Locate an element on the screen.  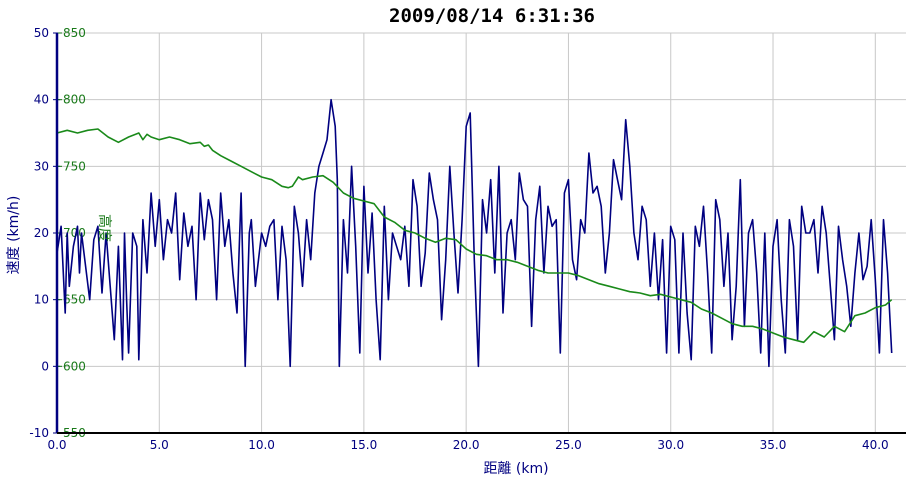
x-tick-label: 0.0 is located at coordinates (56, 445).